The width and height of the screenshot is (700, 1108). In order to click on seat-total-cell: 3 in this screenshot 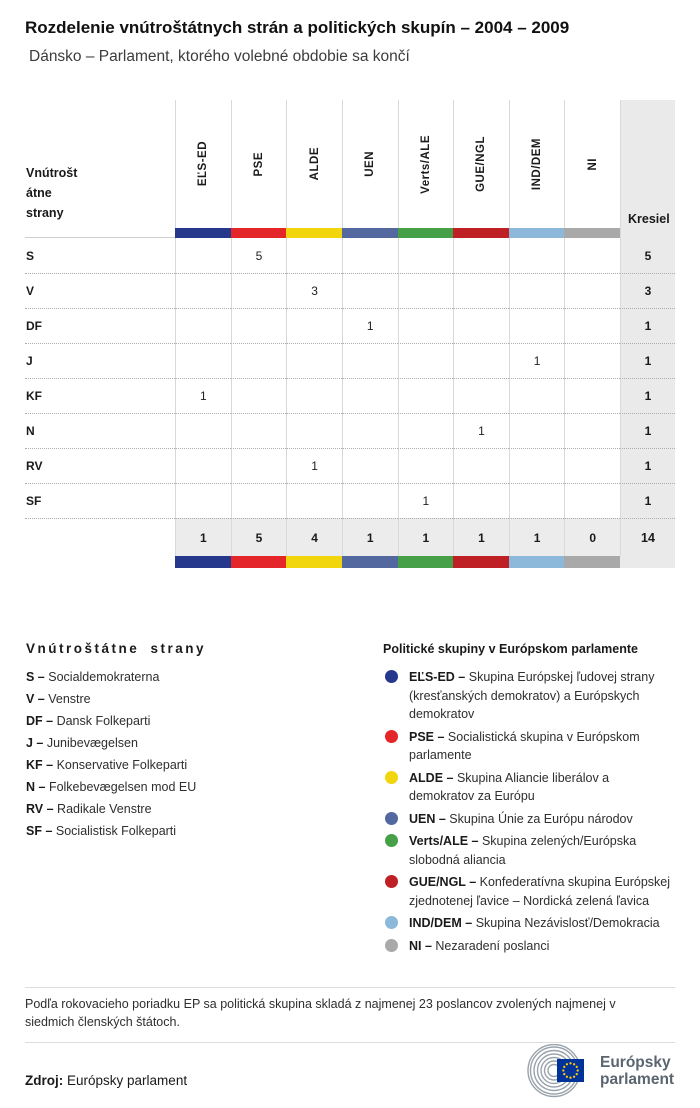, I will do `click(647, 290)`.